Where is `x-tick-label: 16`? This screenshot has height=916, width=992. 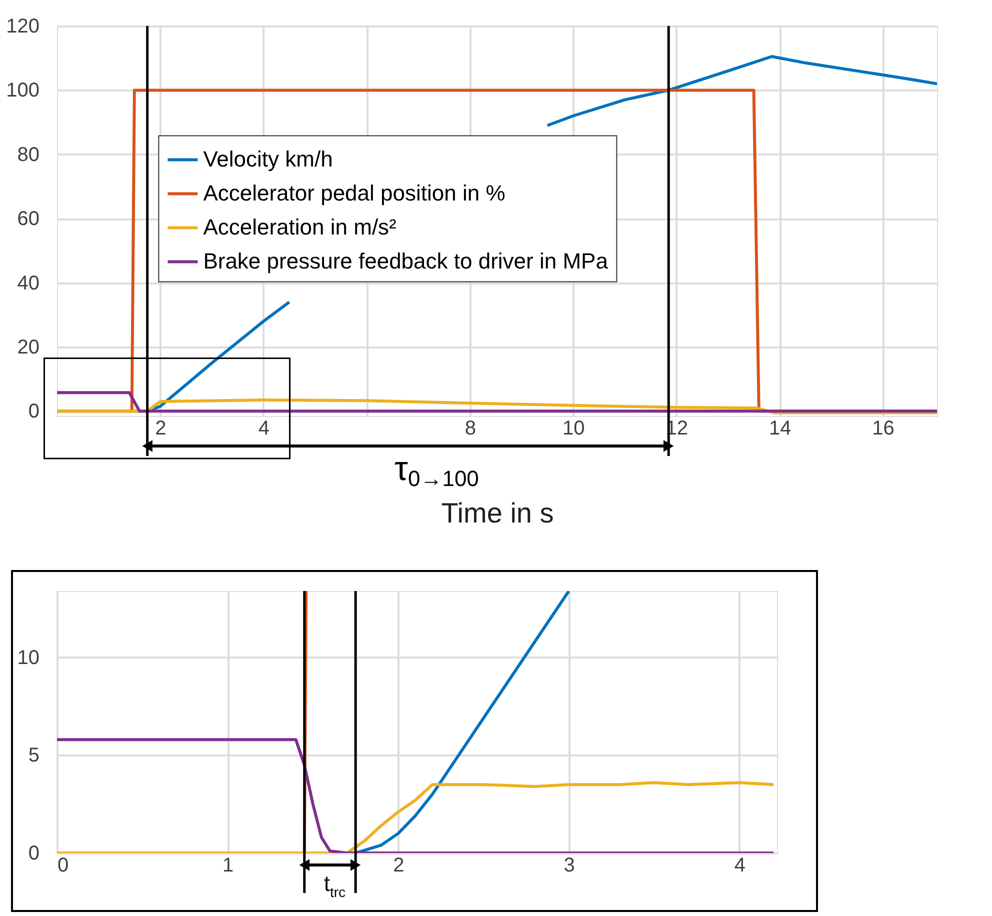 x-tick-label: 16 is located at coordinates (883, 429).